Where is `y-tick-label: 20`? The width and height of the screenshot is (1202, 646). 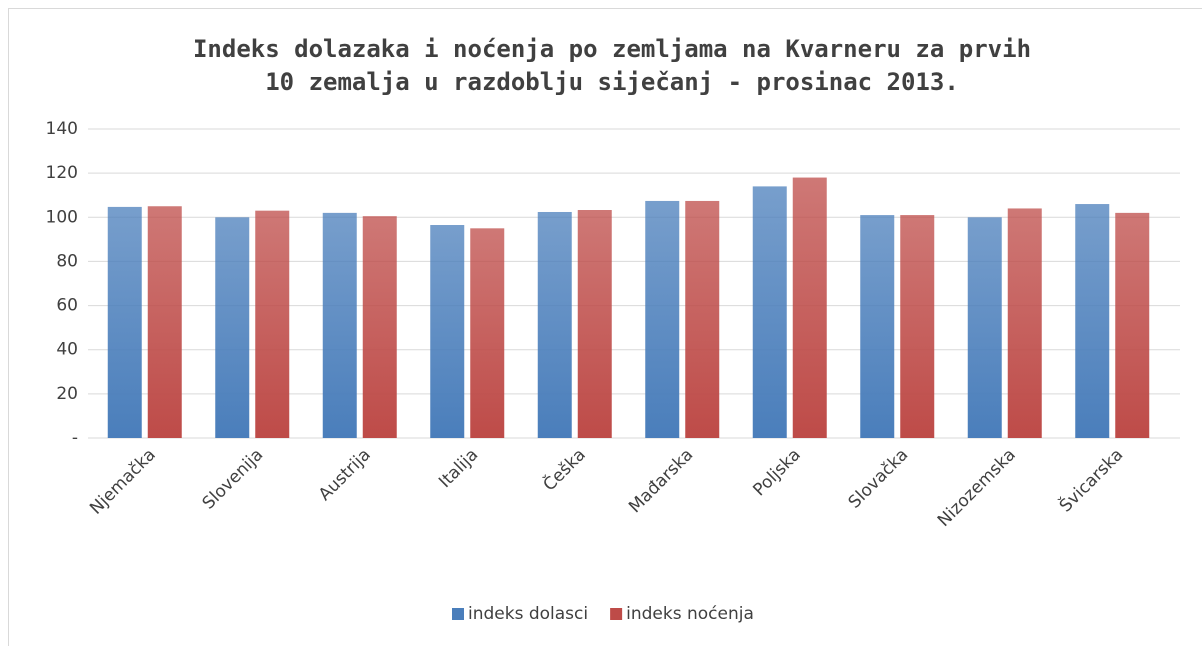
y-tick-label: 20 is located at coordinates (67, 394).